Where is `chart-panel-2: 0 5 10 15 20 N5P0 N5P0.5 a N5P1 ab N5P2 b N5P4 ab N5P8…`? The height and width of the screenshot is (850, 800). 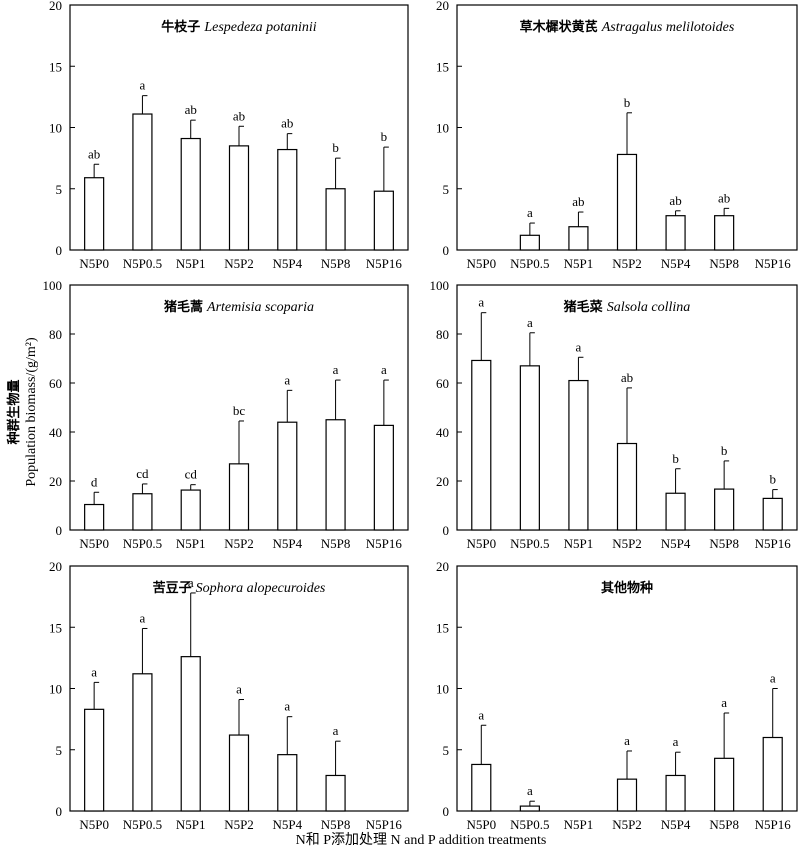
chart-panel-2: 0 5 10 15 20 N5P0 N5P0.5 a N5P1 ab N5P2 b N5P4 ab N5P8… is located at coordinates (617, 135).